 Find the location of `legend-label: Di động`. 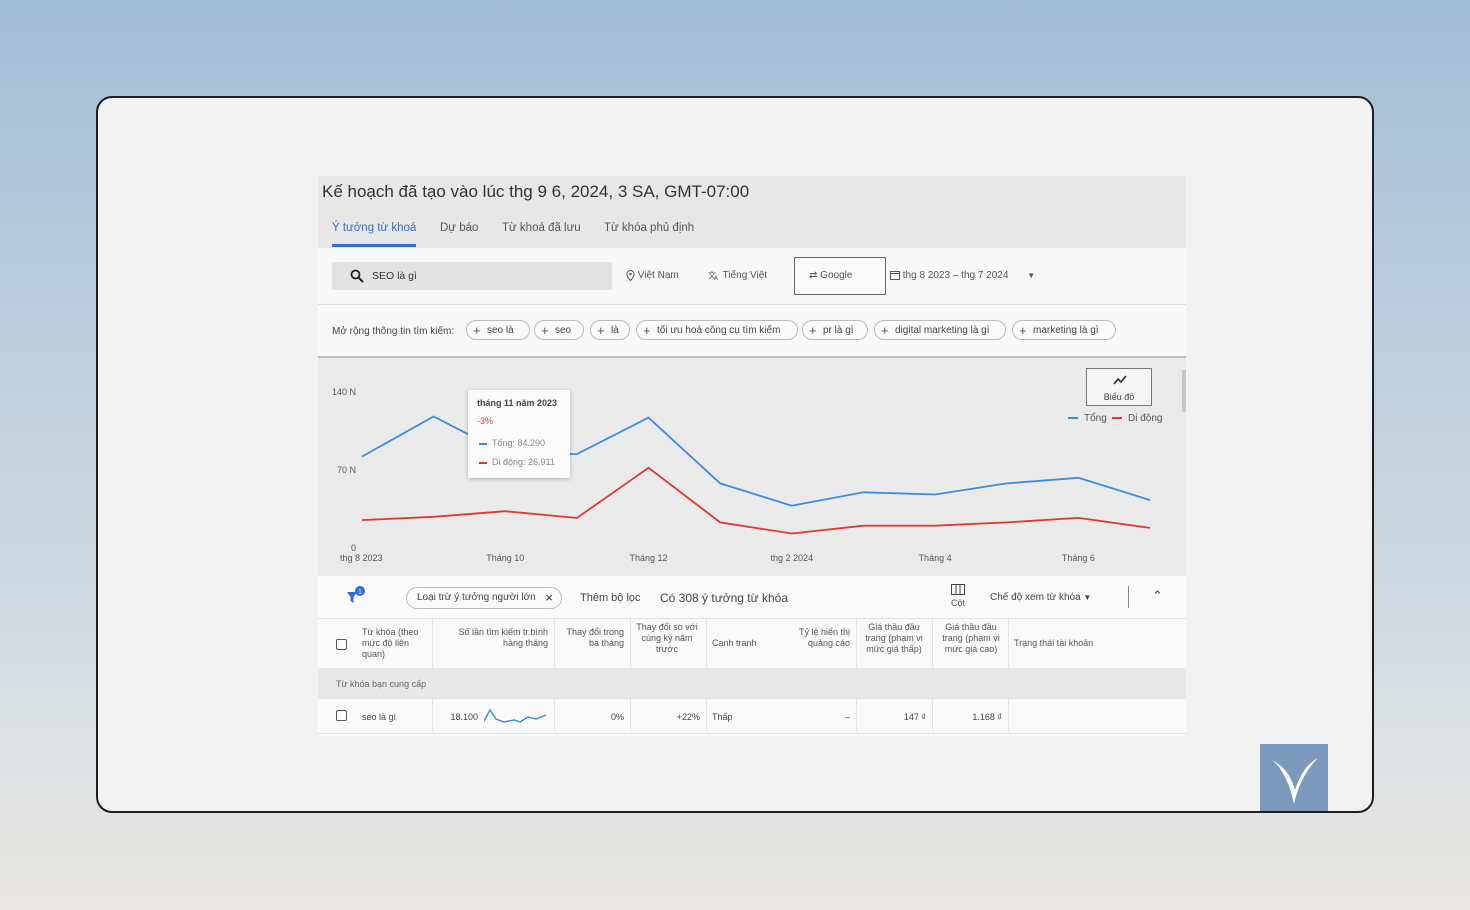

legend-label: Di động is located at coordinates (1145, 418).